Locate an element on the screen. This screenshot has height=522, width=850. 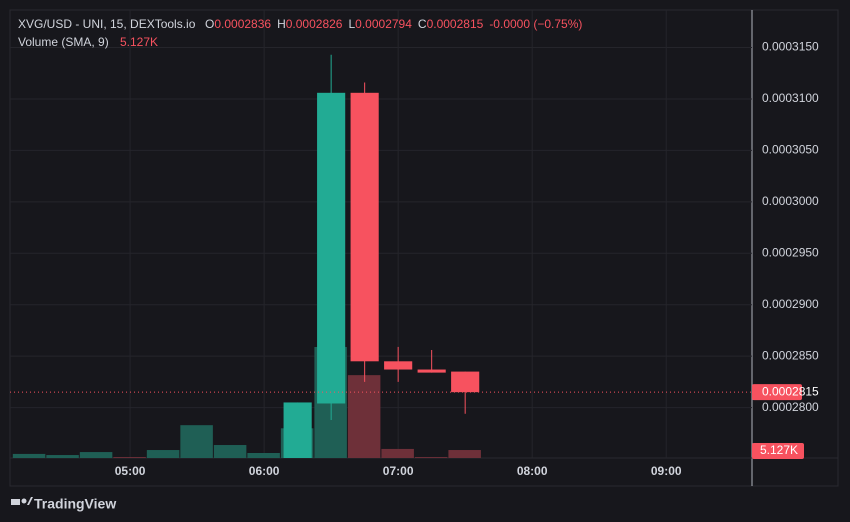
x-tick-label: 05:00 is located at coordinates (130, 471).